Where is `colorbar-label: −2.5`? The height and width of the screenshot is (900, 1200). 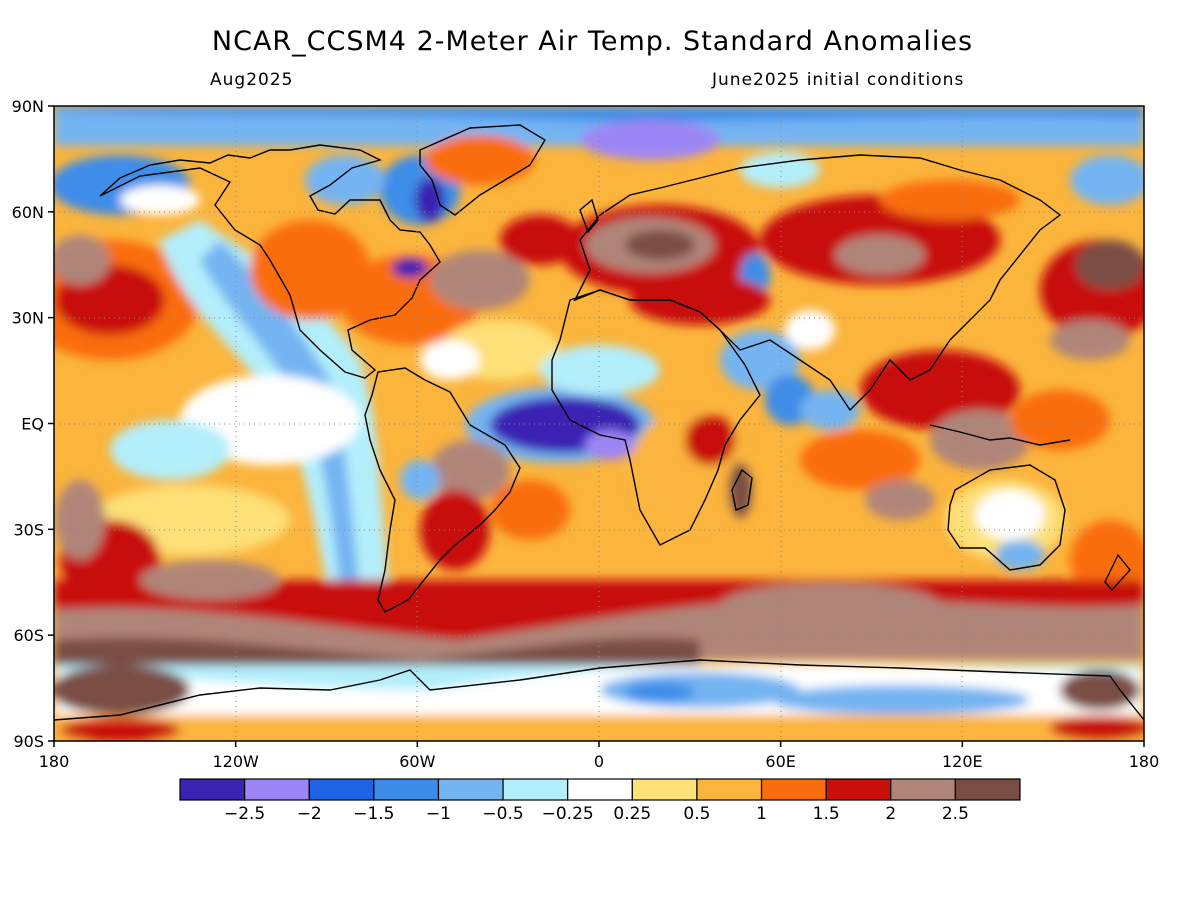 colorbar-label: −2.5 is located at coordinates (244, 814).